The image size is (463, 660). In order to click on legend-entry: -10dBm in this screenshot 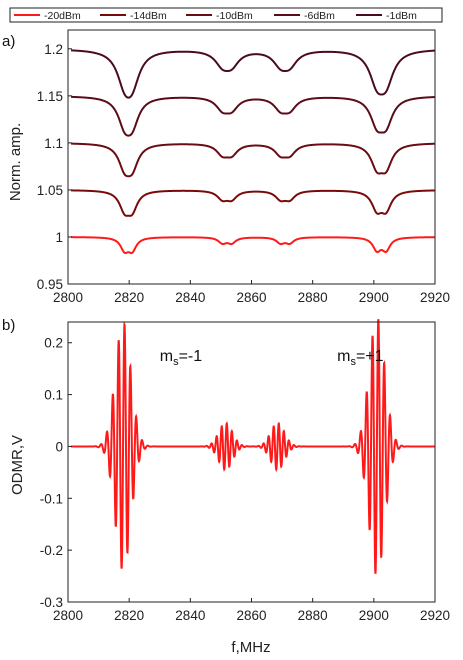, I will do `click(234, 16)`.